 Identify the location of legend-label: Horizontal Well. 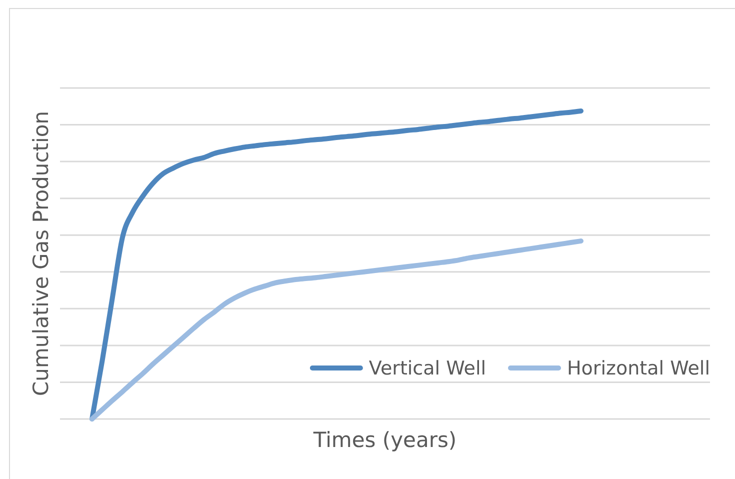
(638, 369).